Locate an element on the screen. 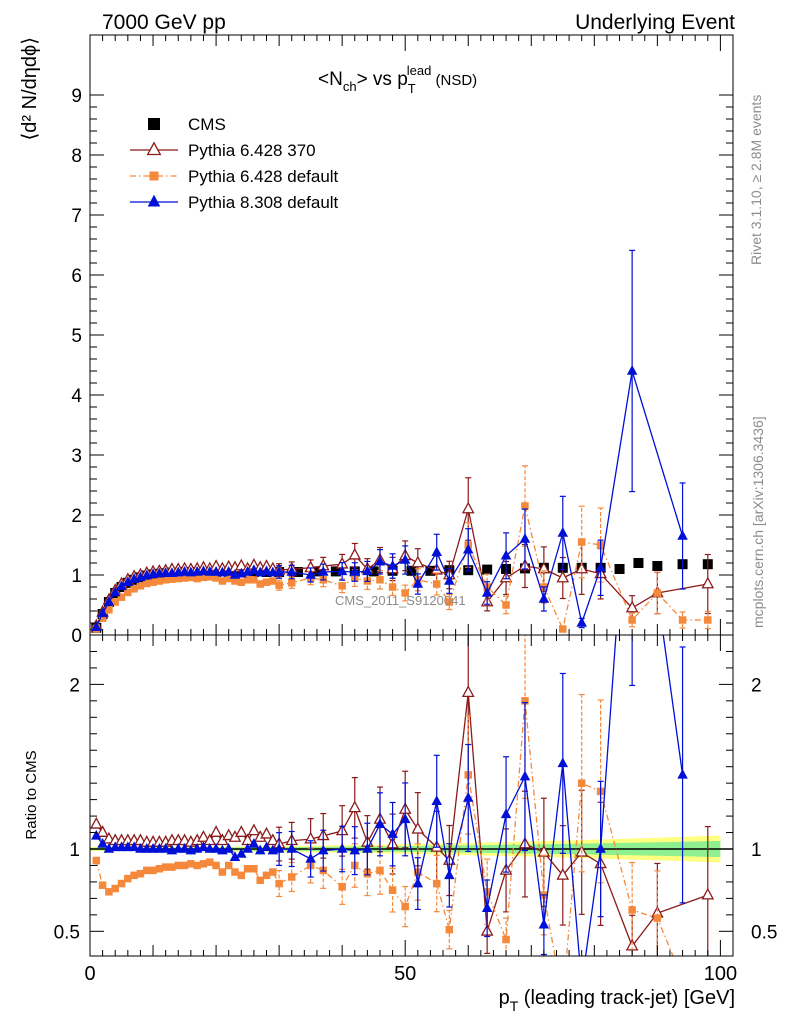  x-tick-label: 50 is located at coordinates (405, 974).